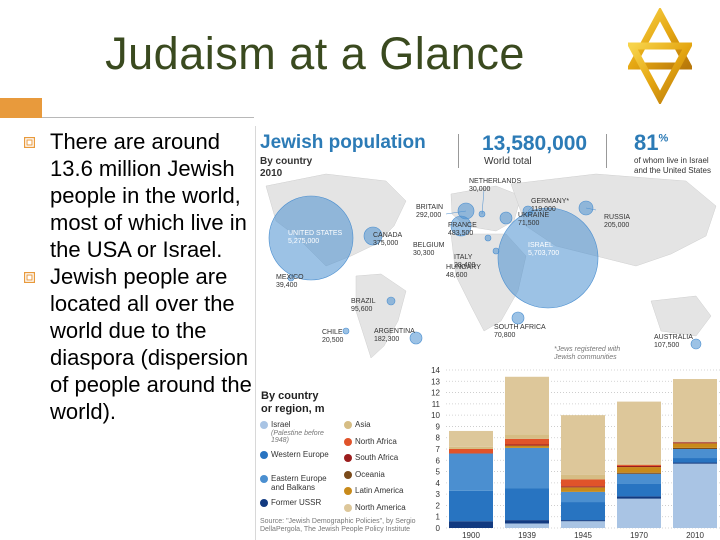 This screenshot has height=540, width=720. What do you see at coordinates (363, 301) in the screenshot?
I see `map-label-country: BRAZIL` at bounding box center [363, 301].